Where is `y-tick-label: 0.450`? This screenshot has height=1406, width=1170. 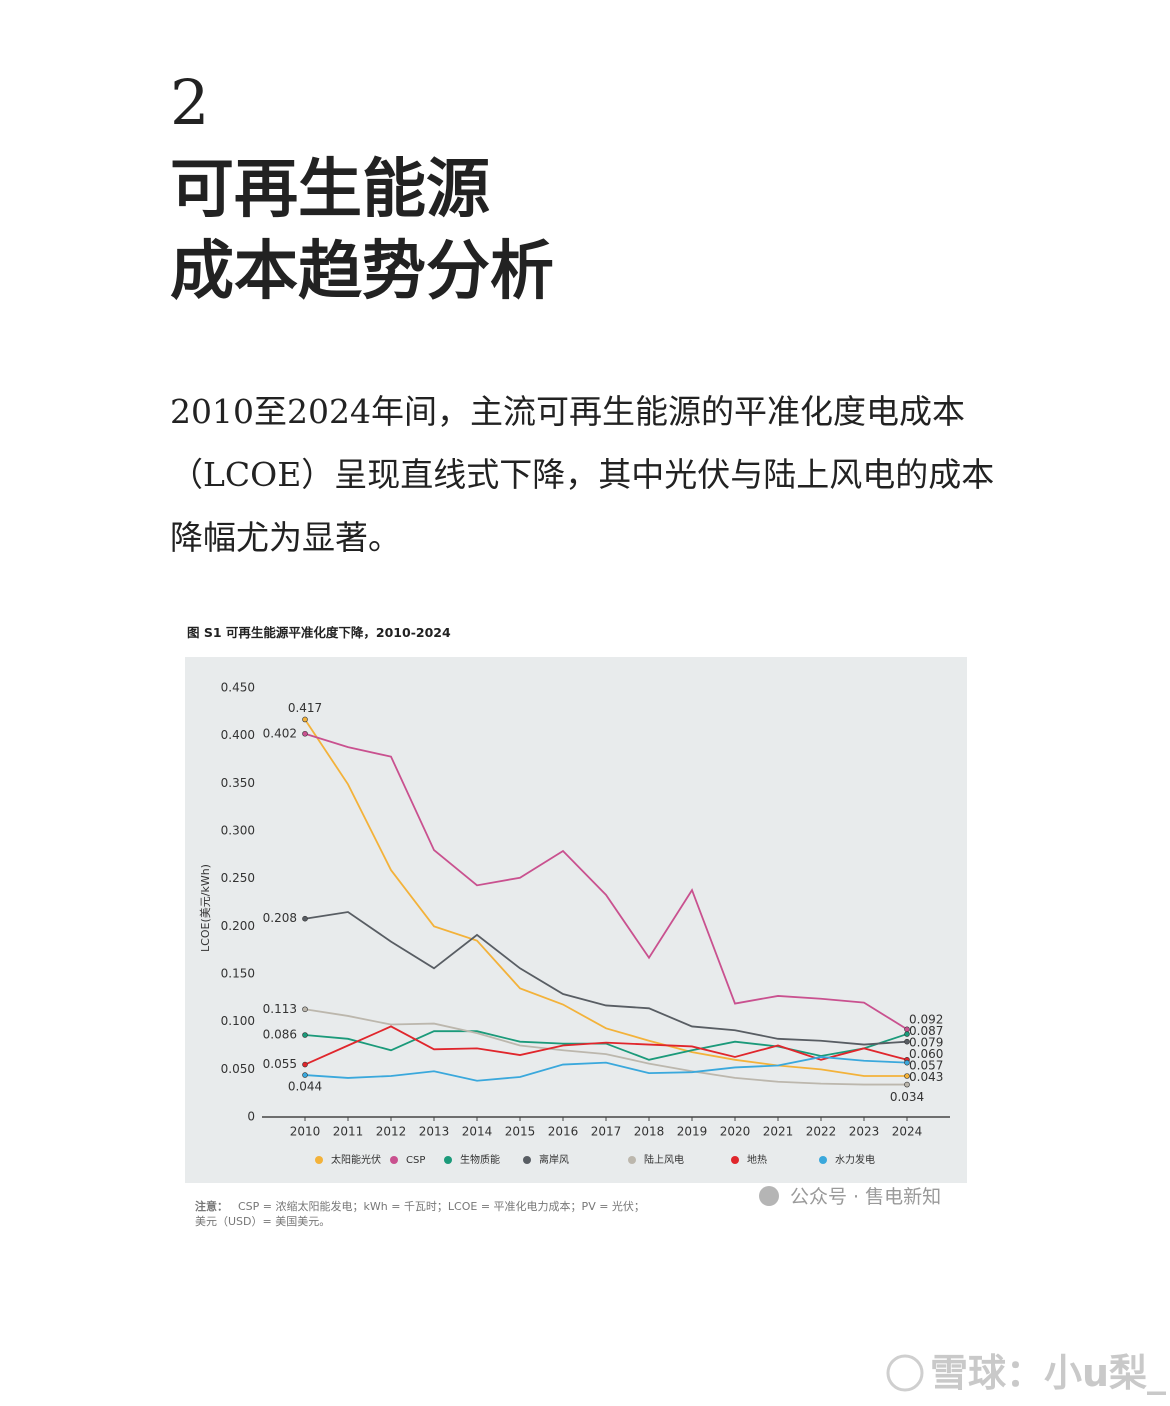
y-tick-label: 0.450 is located at coordinates (238, 688).